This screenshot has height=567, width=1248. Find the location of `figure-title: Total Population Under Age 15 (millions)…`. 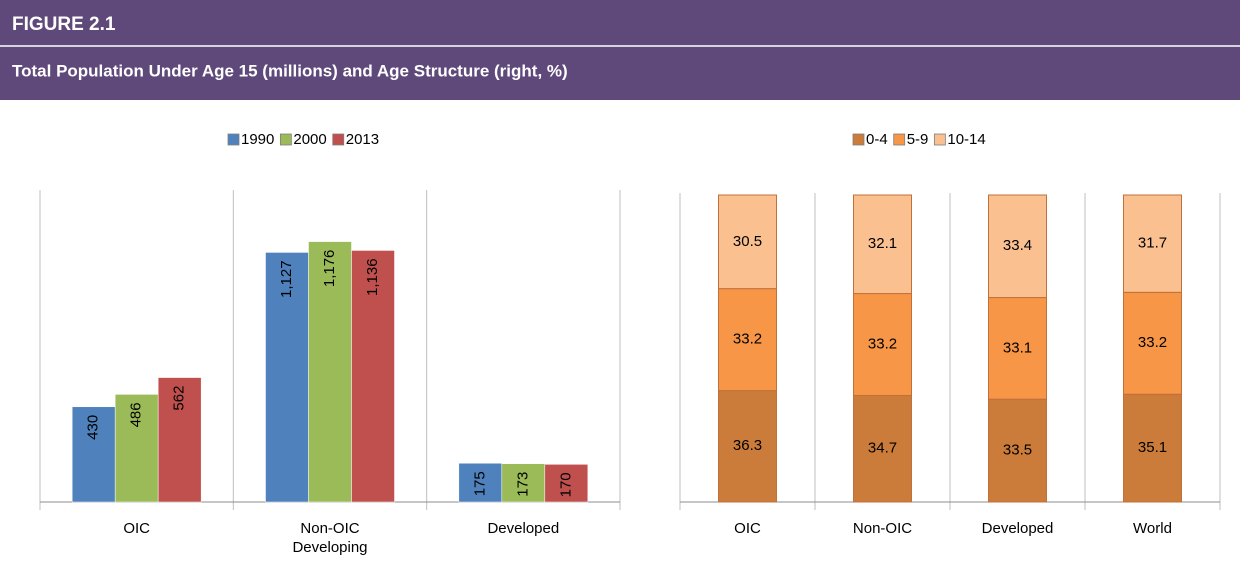

figure-title: Total Population Under Age 15 (millions)… is located at coordinates (290, 70).